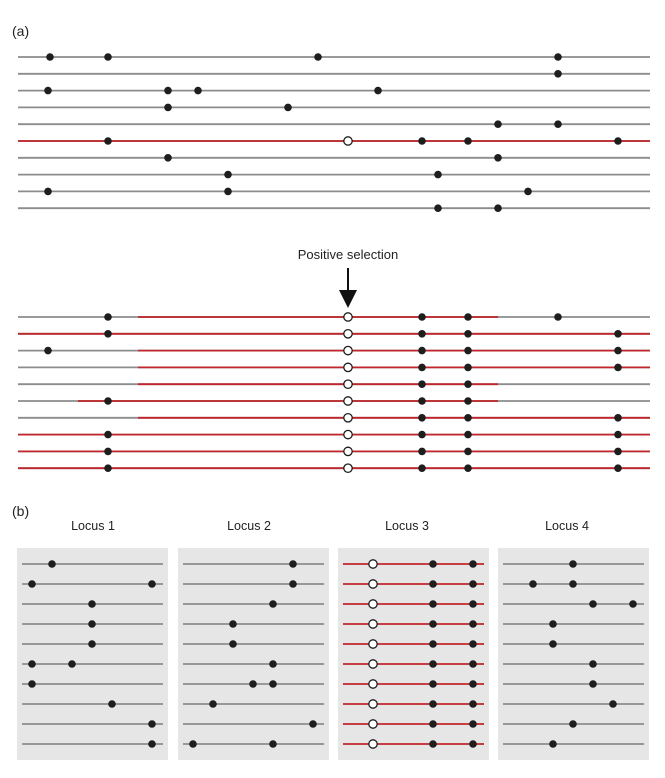 The height and width of the screenshot is (778, 665). I want to click on locus-3-panel: Locus 3, so click(413, 639).